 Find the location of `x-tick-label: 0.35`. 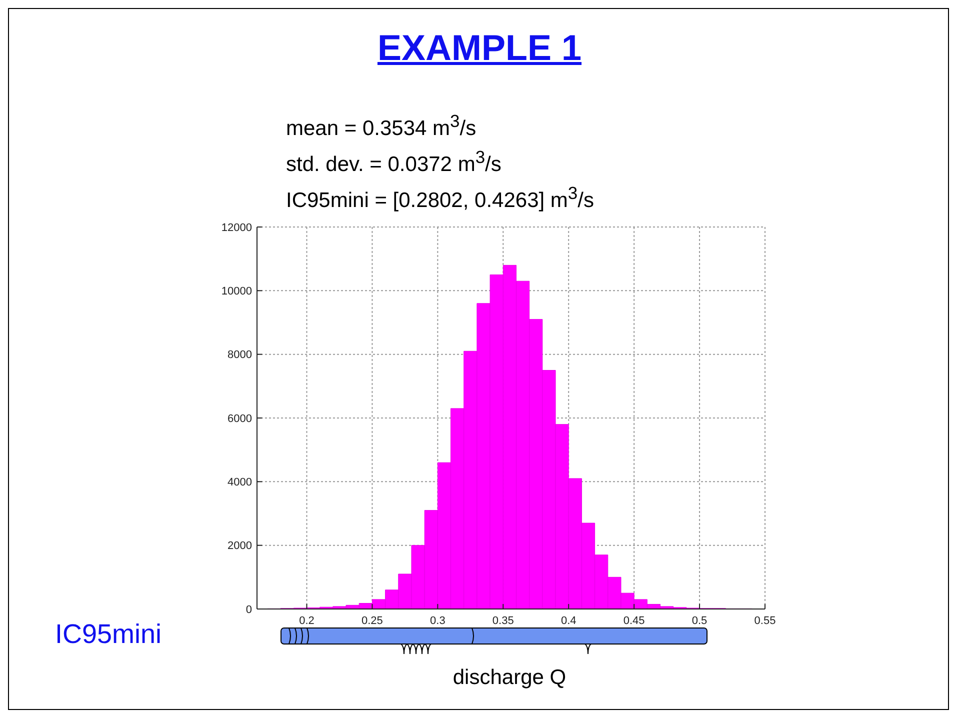

x-tick-label: 0.35 is located at coordinates (503, 620).